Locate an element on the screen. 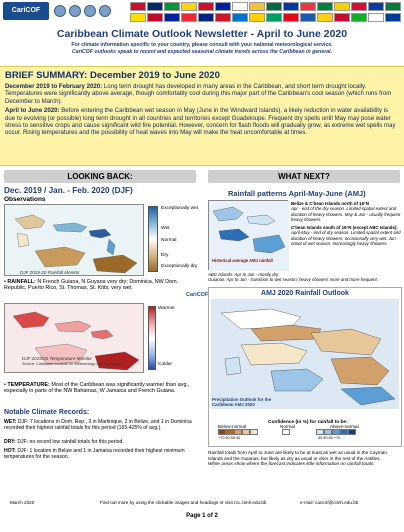 The height and width of the screenshot is (532, 404). looking-back-heading: LOOKING BACK: is located at coordinates (100, 176).